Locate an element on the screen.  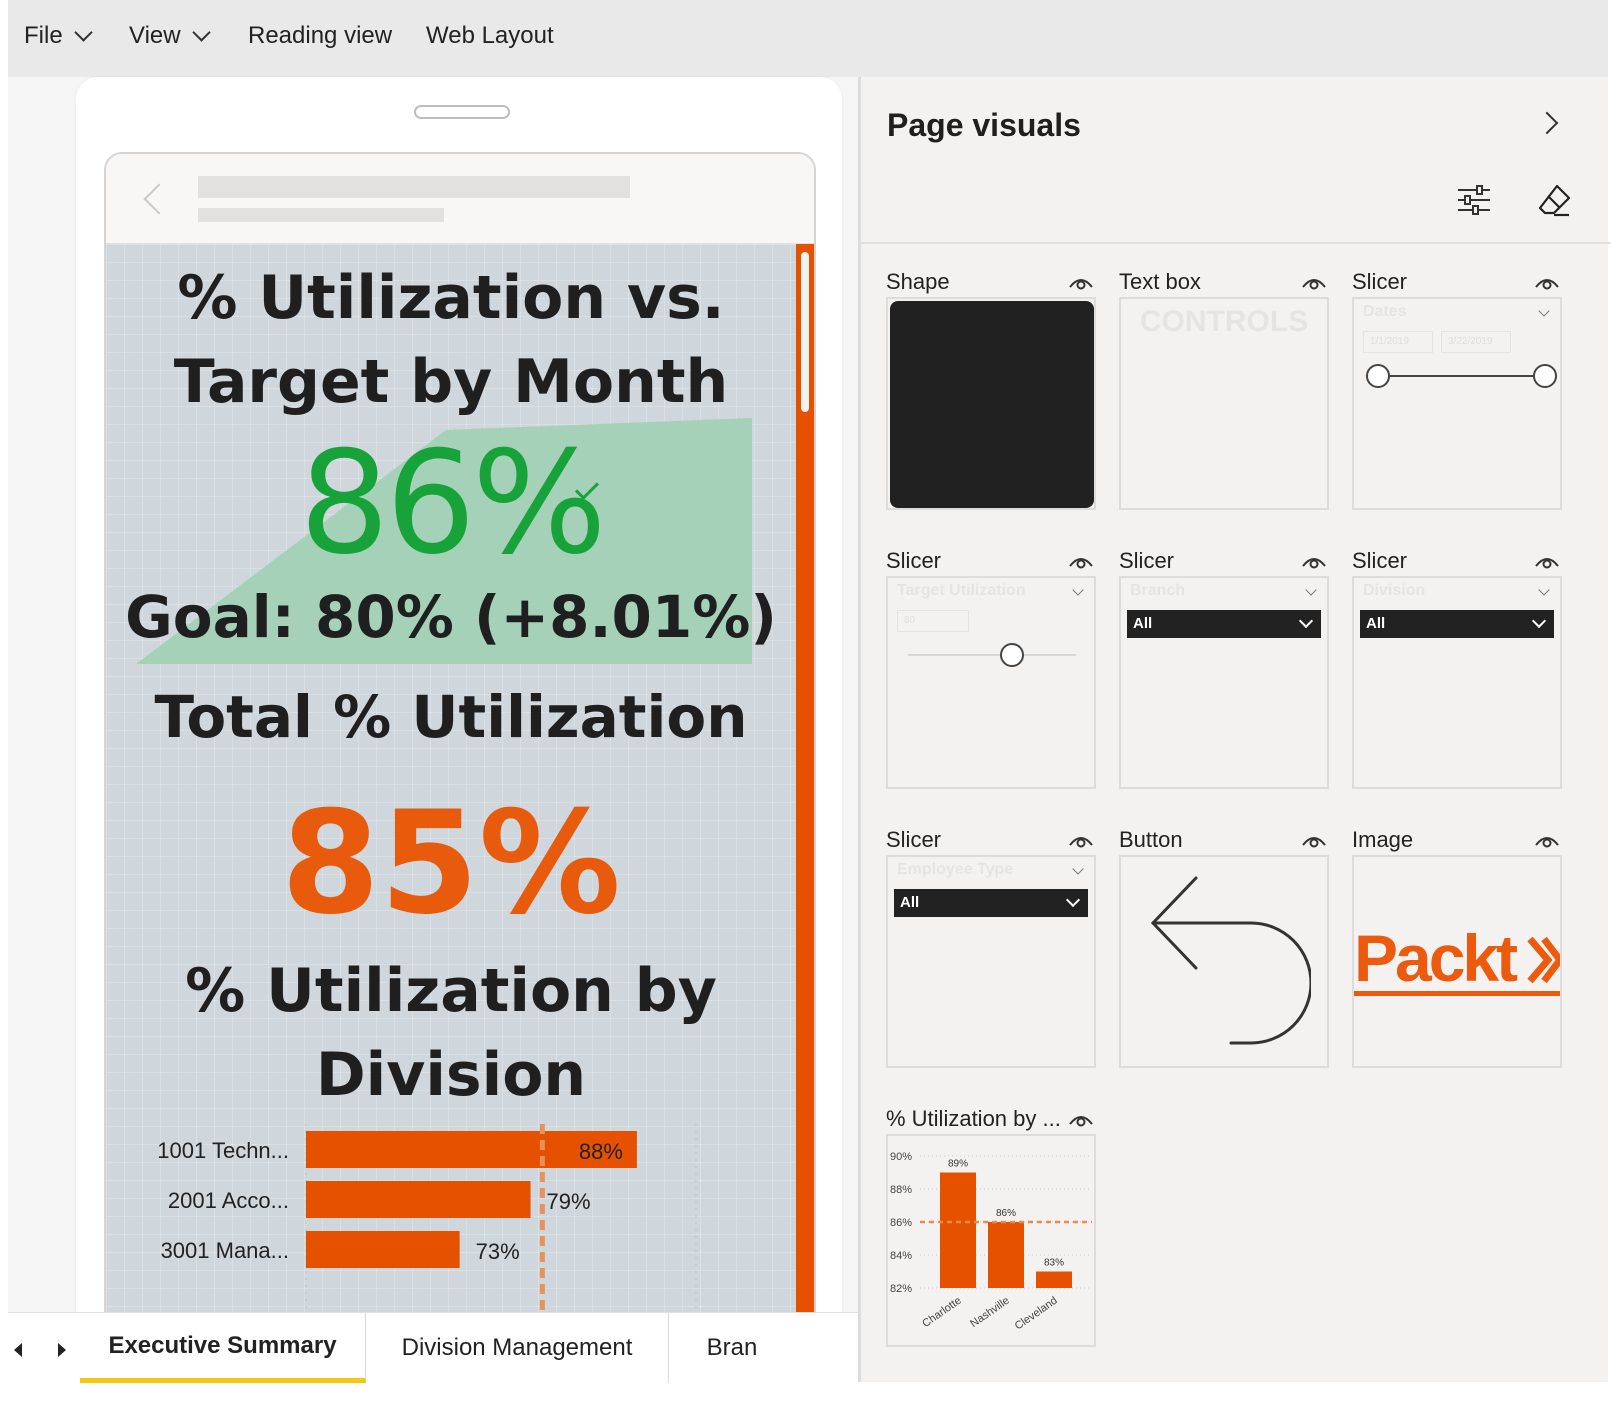
kpi-title: % Utilization vs. Target by Month is located at coordinates (451, 340).